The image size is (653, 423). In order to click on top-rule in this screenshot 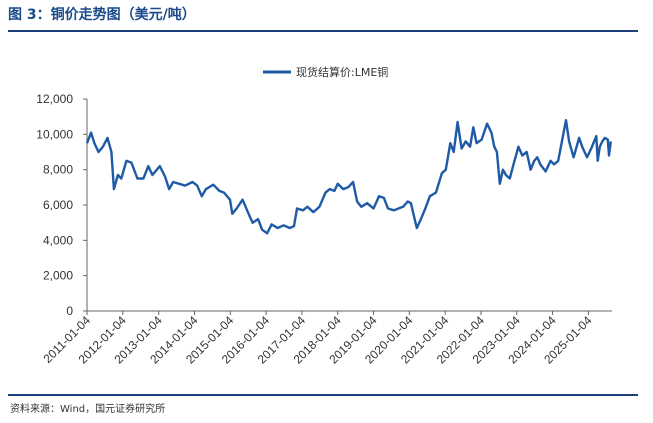, I will do `click(323, 31)`.